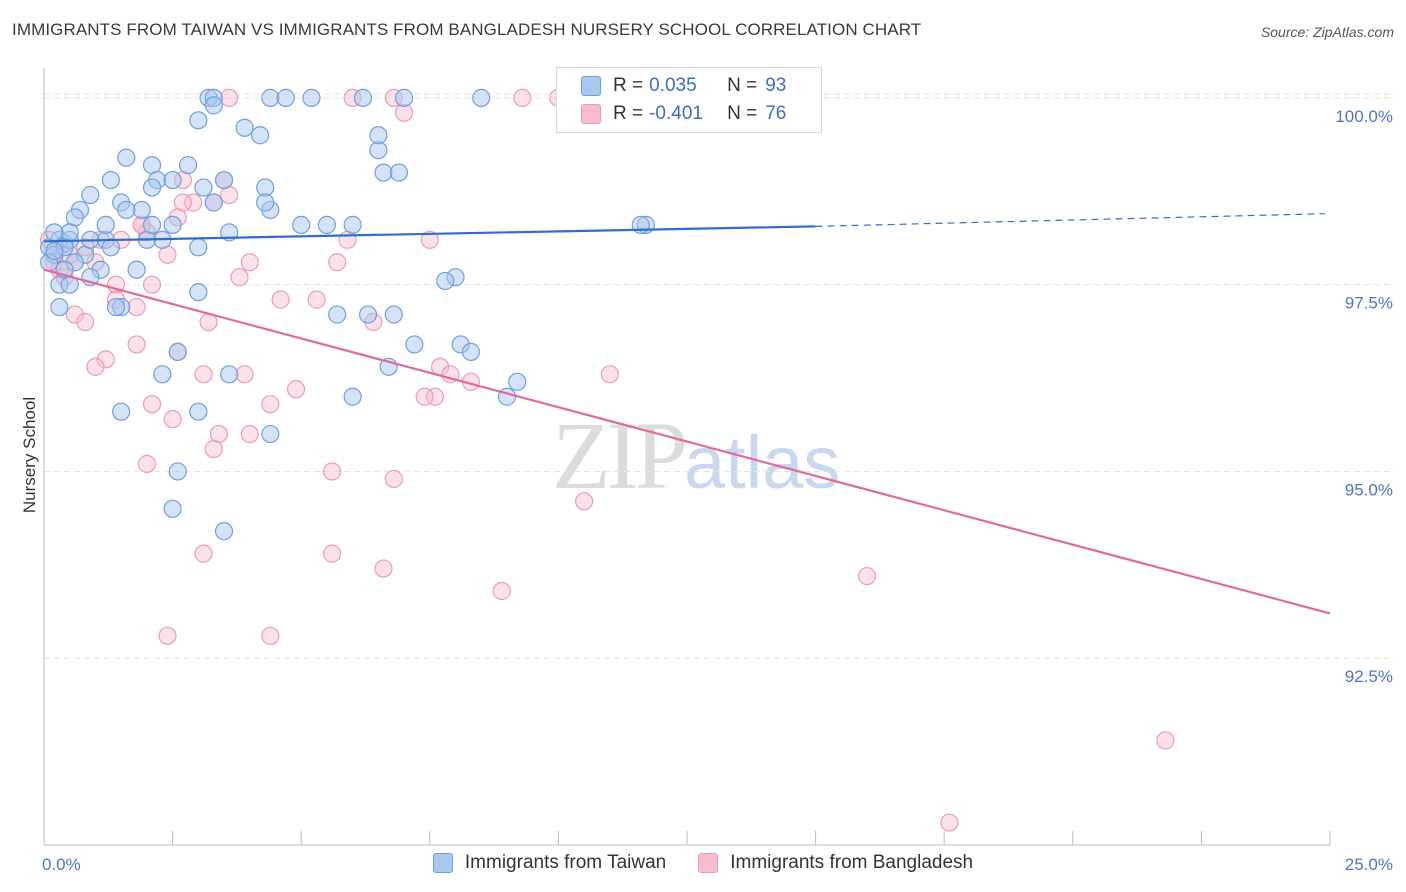 This screenshot has width=1406, height=892. What do you see at coordinates (1369, 303) in the screenshot?
I see `y-tick-label: 97.5%` at bounding box center [1369, 303].